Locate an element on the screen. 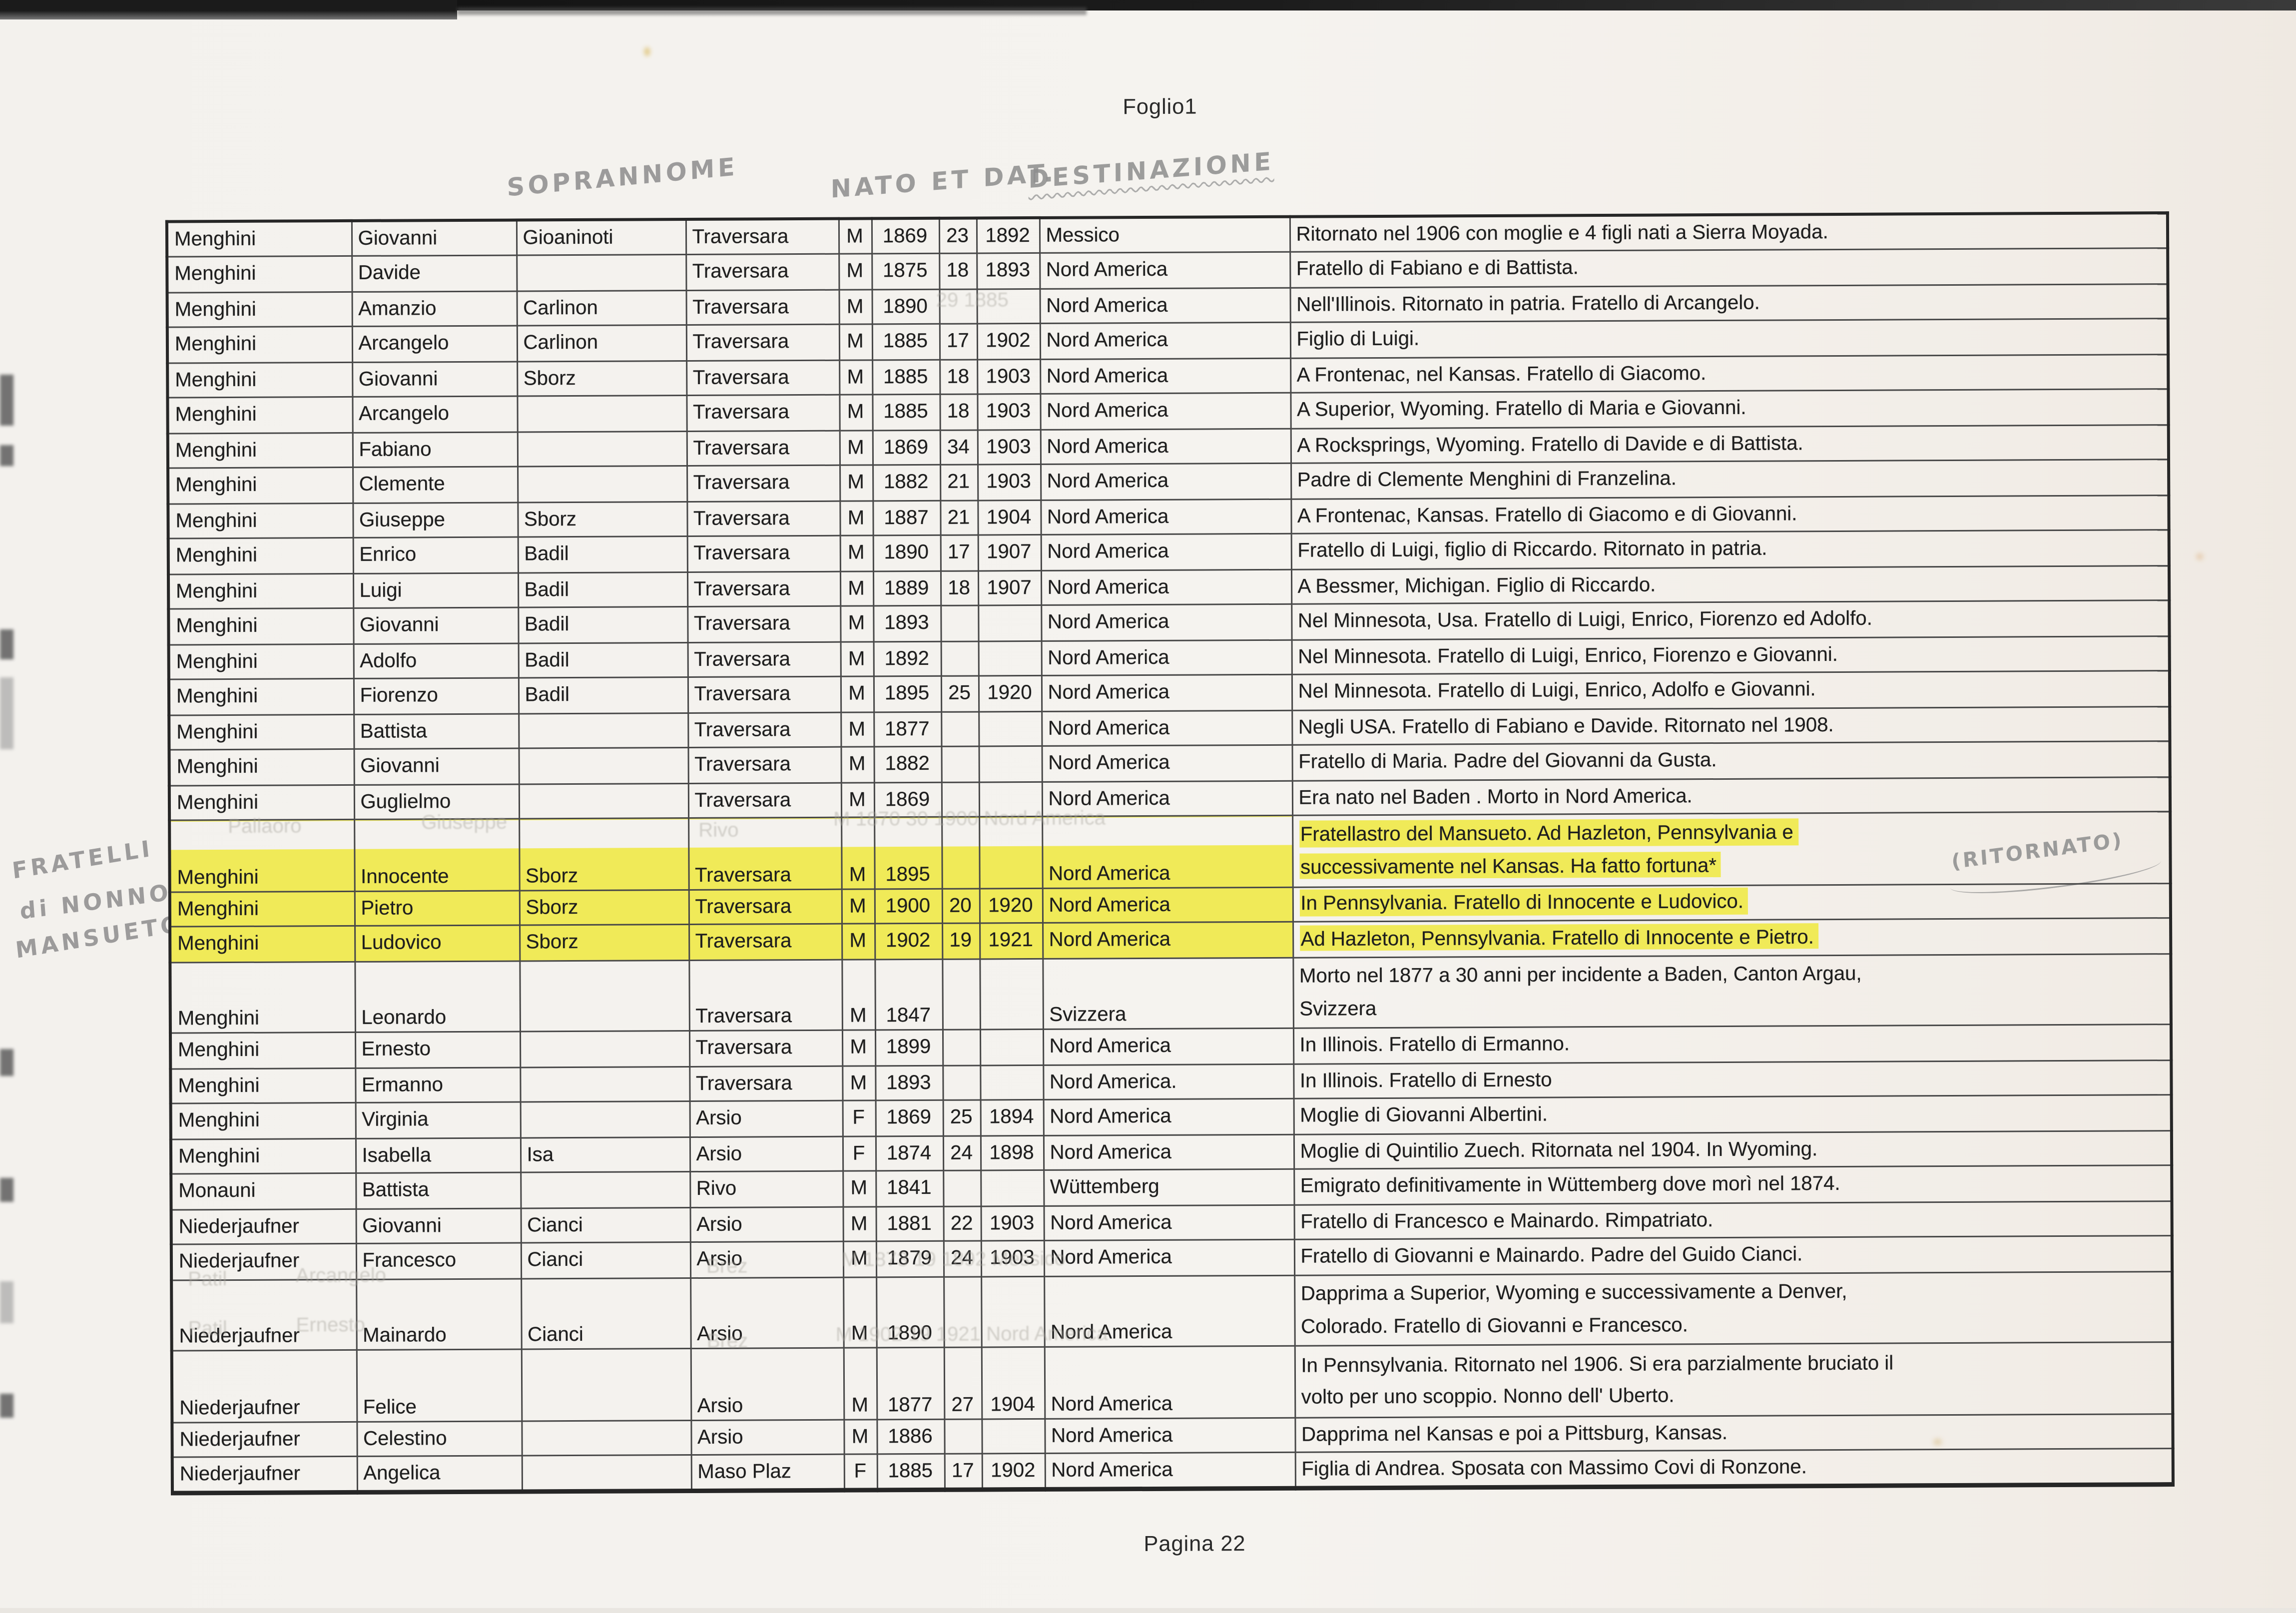 The image size is (2296, 1613). scanner-edge-shadow is located at coordinates (772, 11).